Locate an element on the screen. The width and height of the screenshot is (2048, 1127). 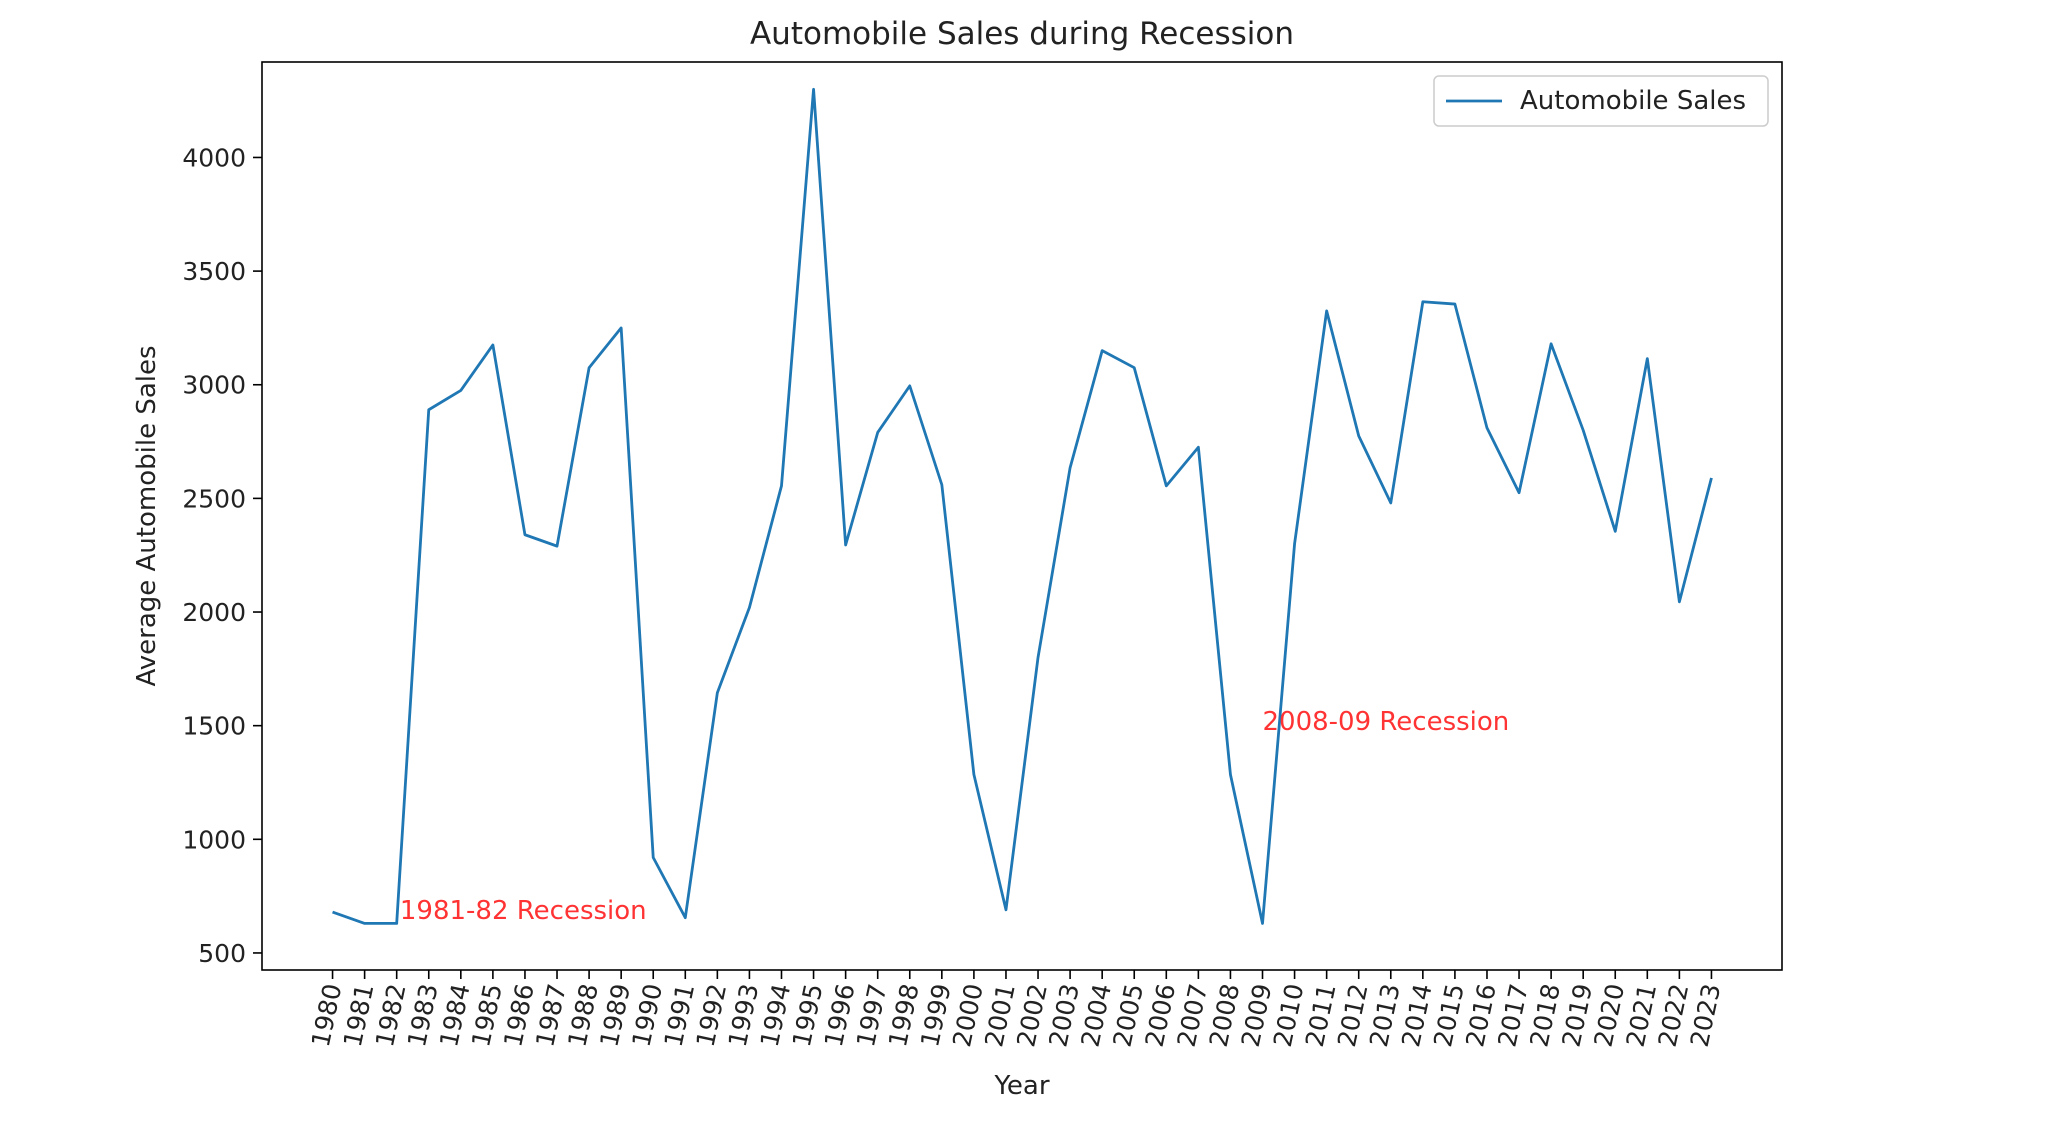
y-tick-label: 1500 is located at coordinates (214, 726).